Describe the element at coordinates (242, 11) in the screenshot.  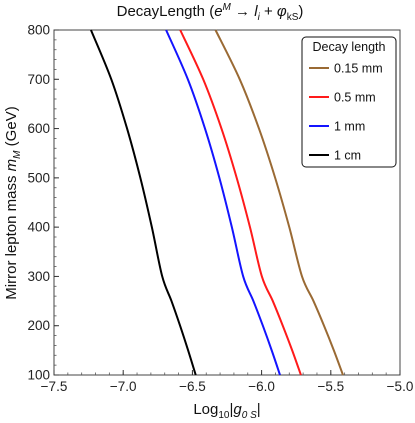
I see `title-arrow: →` at that location.